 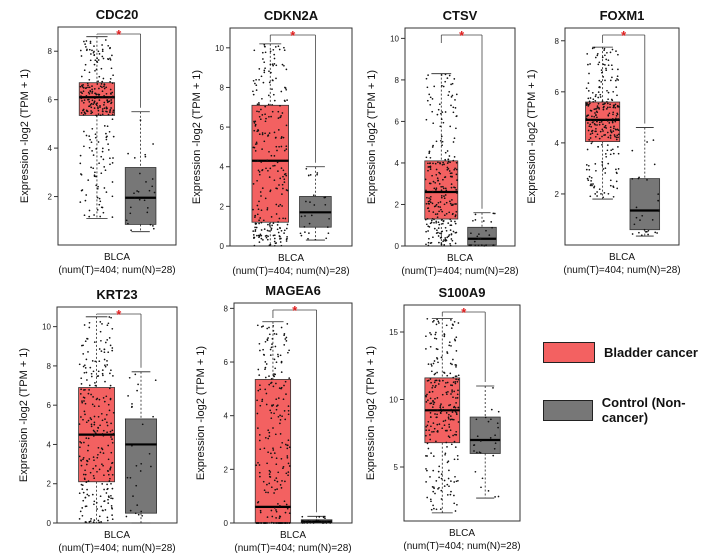 I want to click on y-tick-label: 4, so click(x=49, y=444).